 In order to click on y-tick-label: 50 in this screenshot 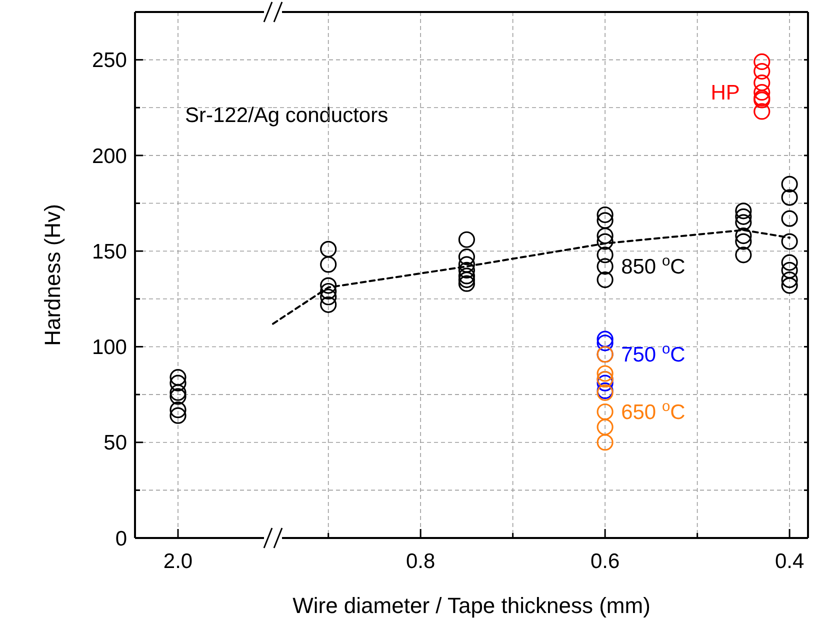, I will do `click(115, 443)`.